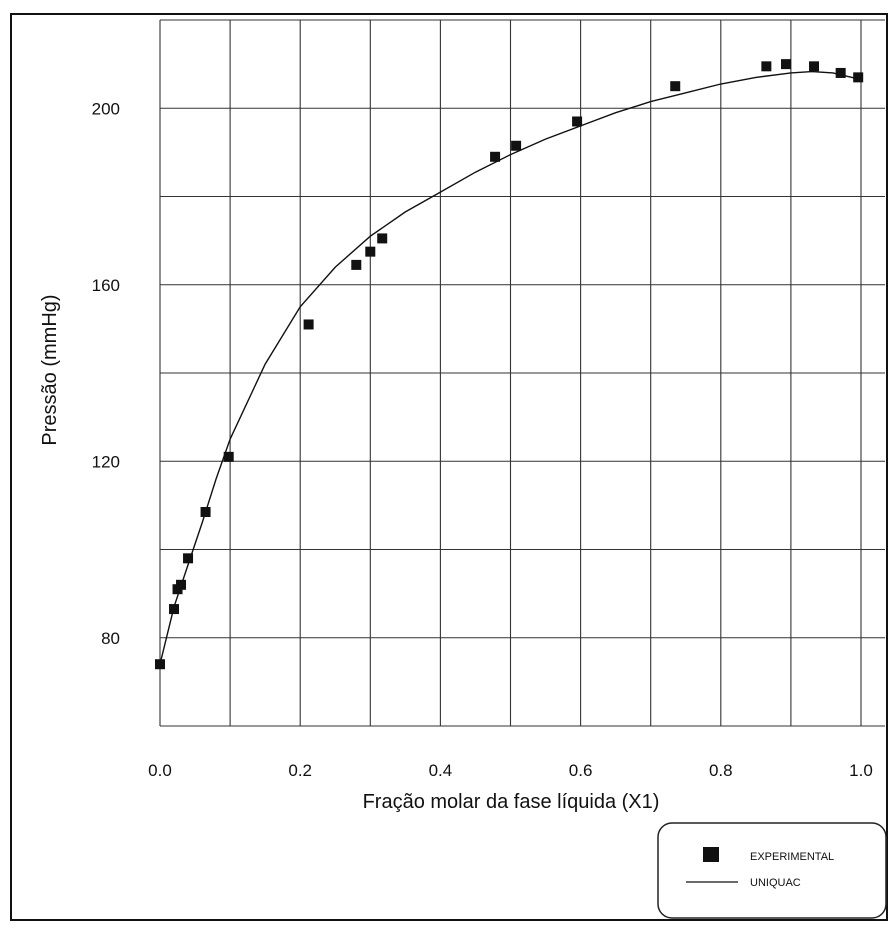 This screenshot has width=895, height=928. I want to click on legend: EXPERIMENTAL UNIQUAC, so click(772, 870).